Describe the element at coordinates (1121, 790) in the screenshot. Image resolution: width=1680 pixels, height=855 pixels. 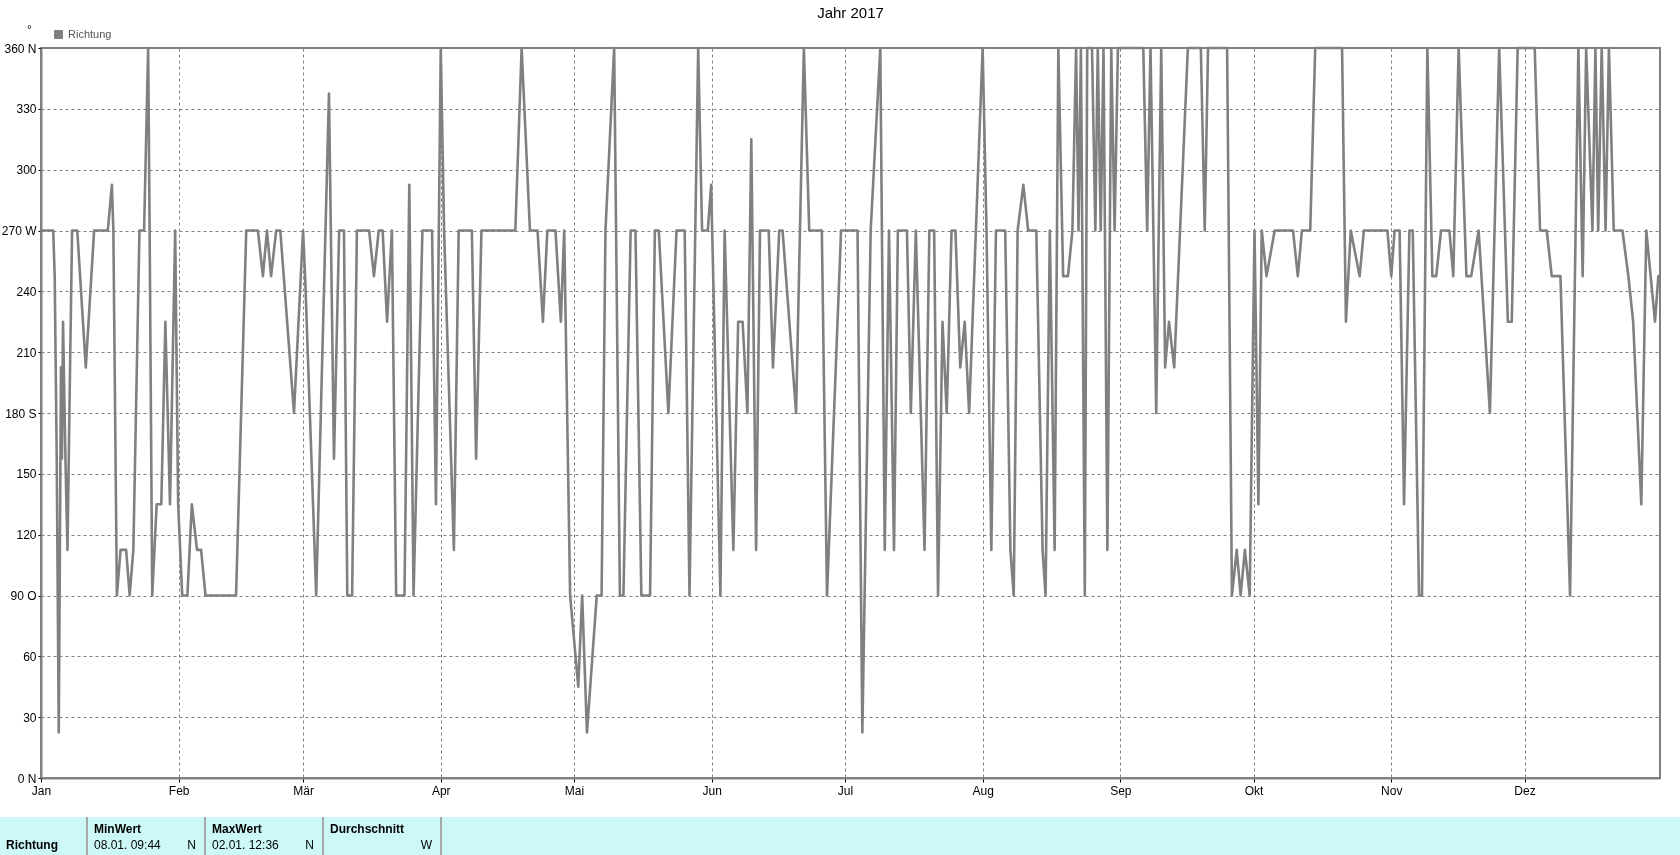
I see `x-tick-label: Sep` at that location.